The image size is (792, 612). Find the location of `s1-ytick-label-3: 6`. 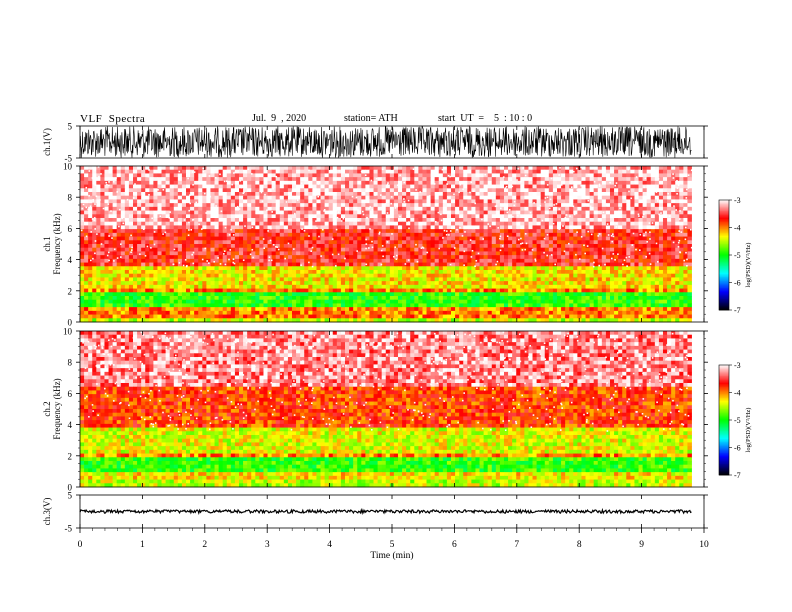

s1-ytick-label-3: 6 is located at coordinates (70, 229).